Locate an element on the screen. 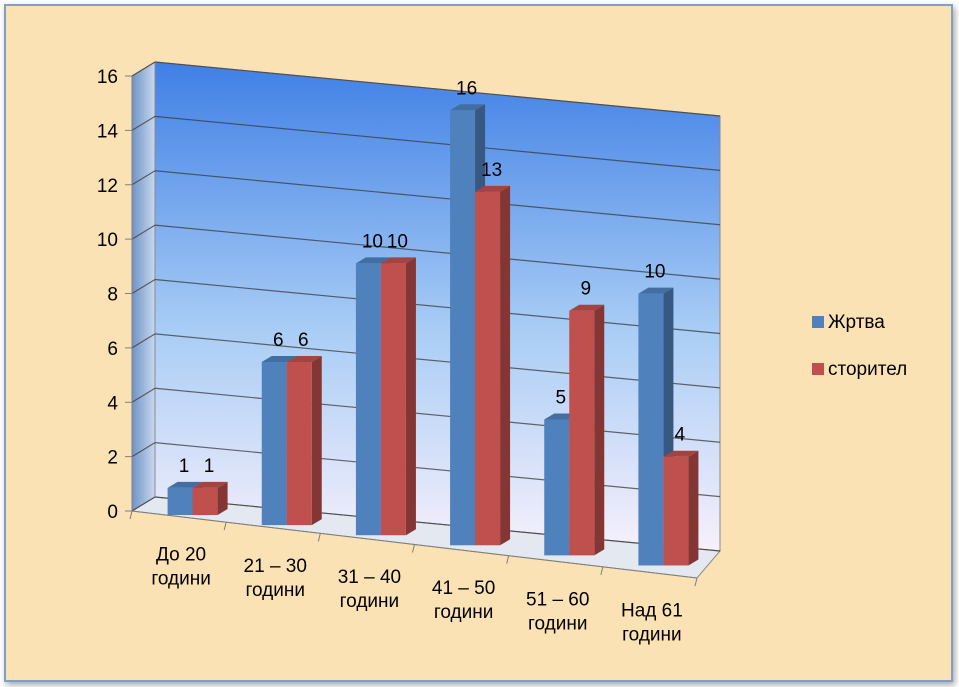  legend: Жртва сторител is located at coordinates (859, 346).